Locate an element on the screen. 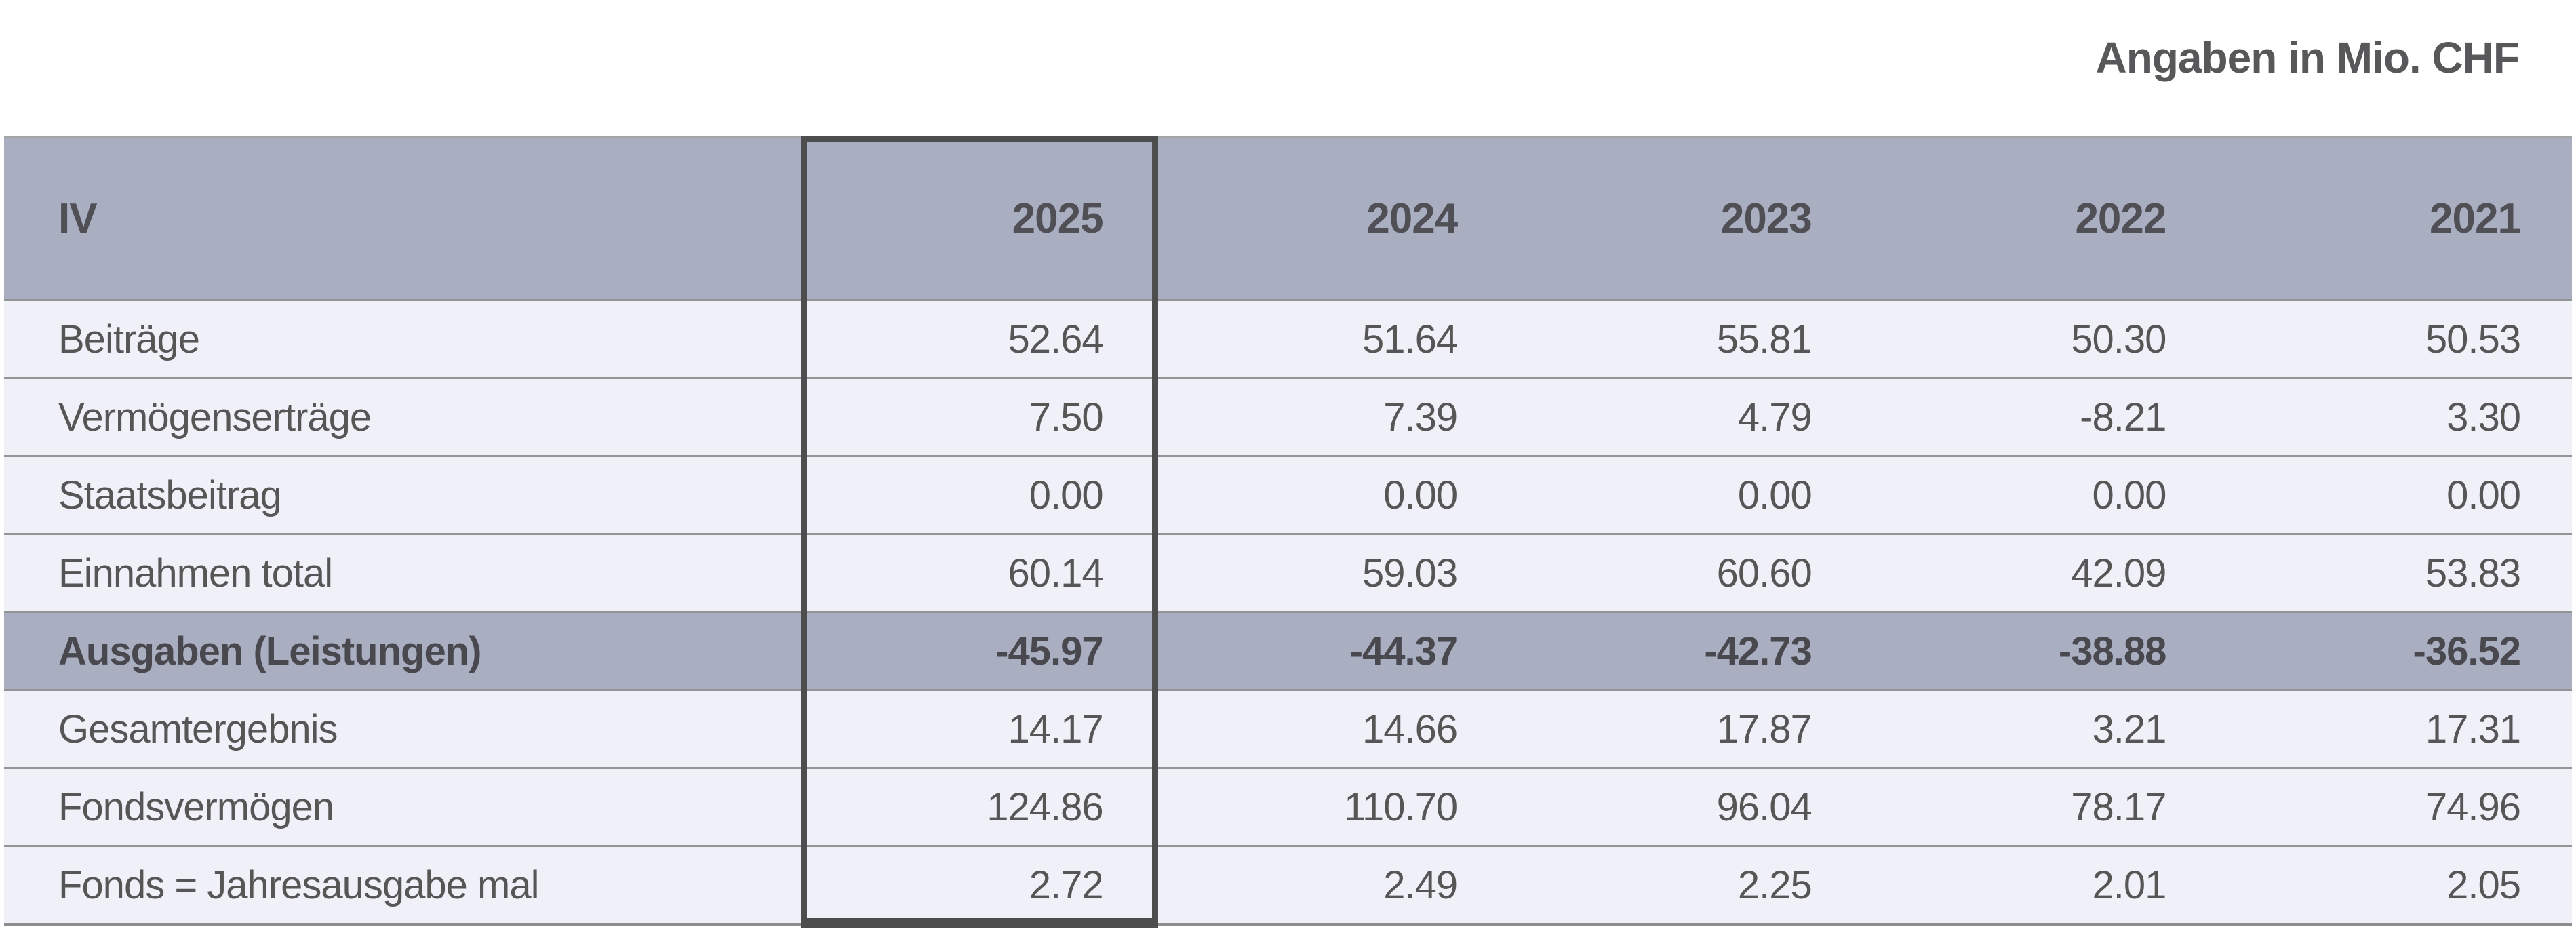 Image resolution: width=2576 pixels, height=950 pixels. year-column-header-2021: 2021 is located at coordinates (2476, 218).